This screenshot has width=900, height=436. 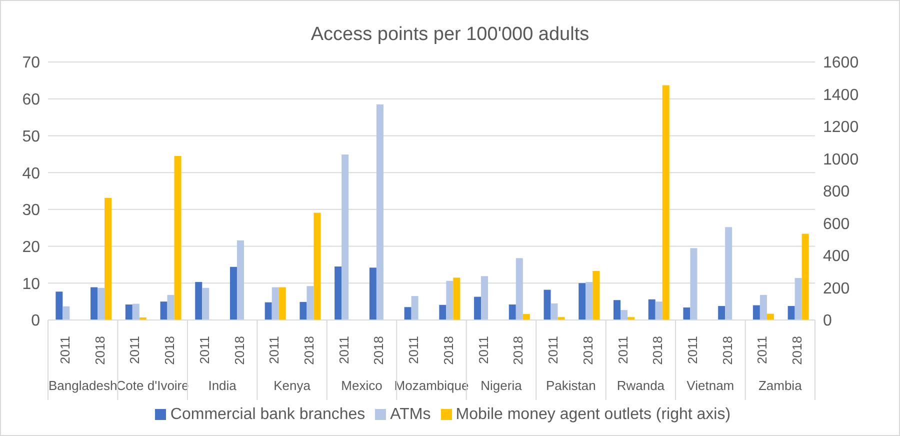 I want to click on chart-title: Access points per 100'000 adults, so click(x=450, y=35).